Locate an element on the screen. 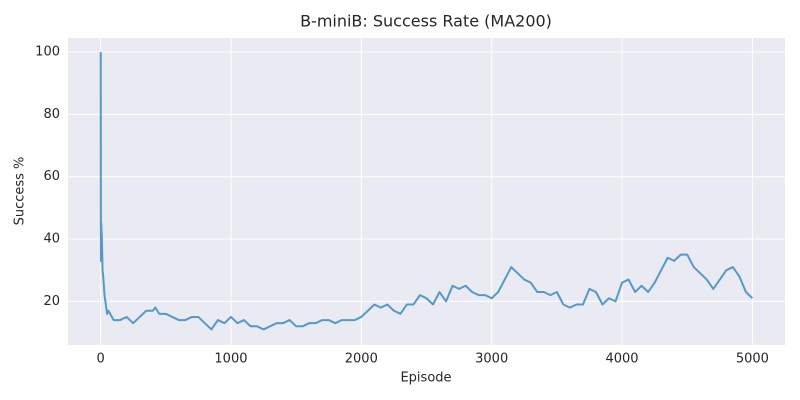  y-tick-label: 80 is located at coordinates (51, 114).